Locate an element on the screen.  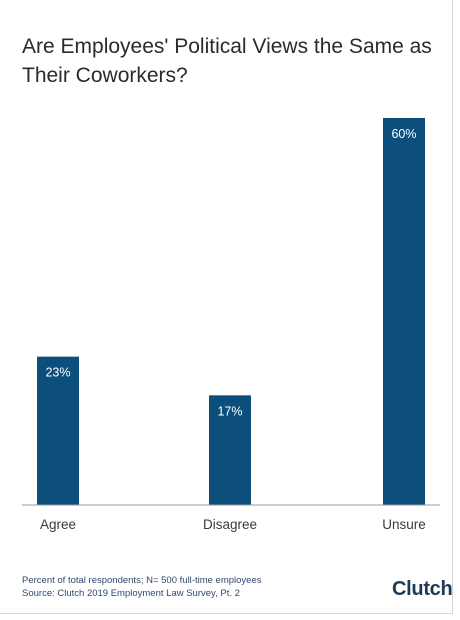
bar-unsure is located at coordinates (404, 311).